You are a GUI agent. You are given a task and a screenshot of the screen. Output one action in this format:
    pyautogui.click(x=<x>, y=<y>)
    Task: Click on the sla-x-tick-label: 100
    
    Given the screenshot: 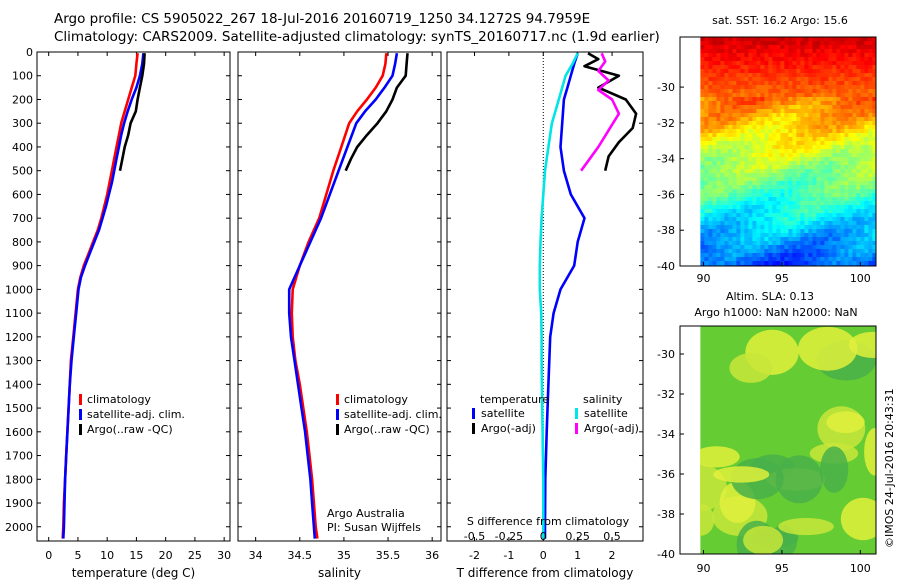 What is the action you would take?
    pyautogui.click(x=860, y=568)
    